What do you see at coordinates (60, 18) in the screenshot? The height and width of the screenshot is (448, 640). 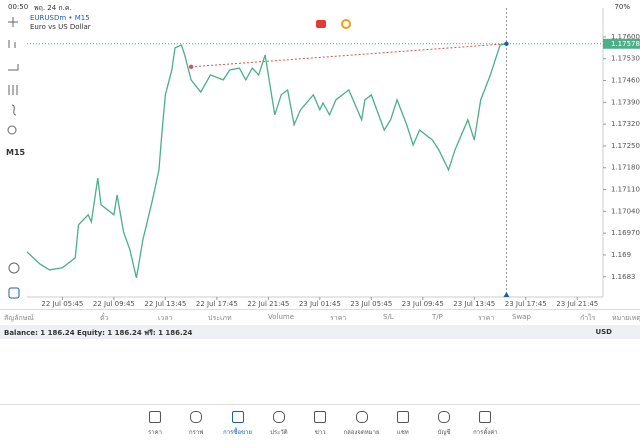 I see `symbol: EURUSDm • M15` at bounding box center [60, 18].